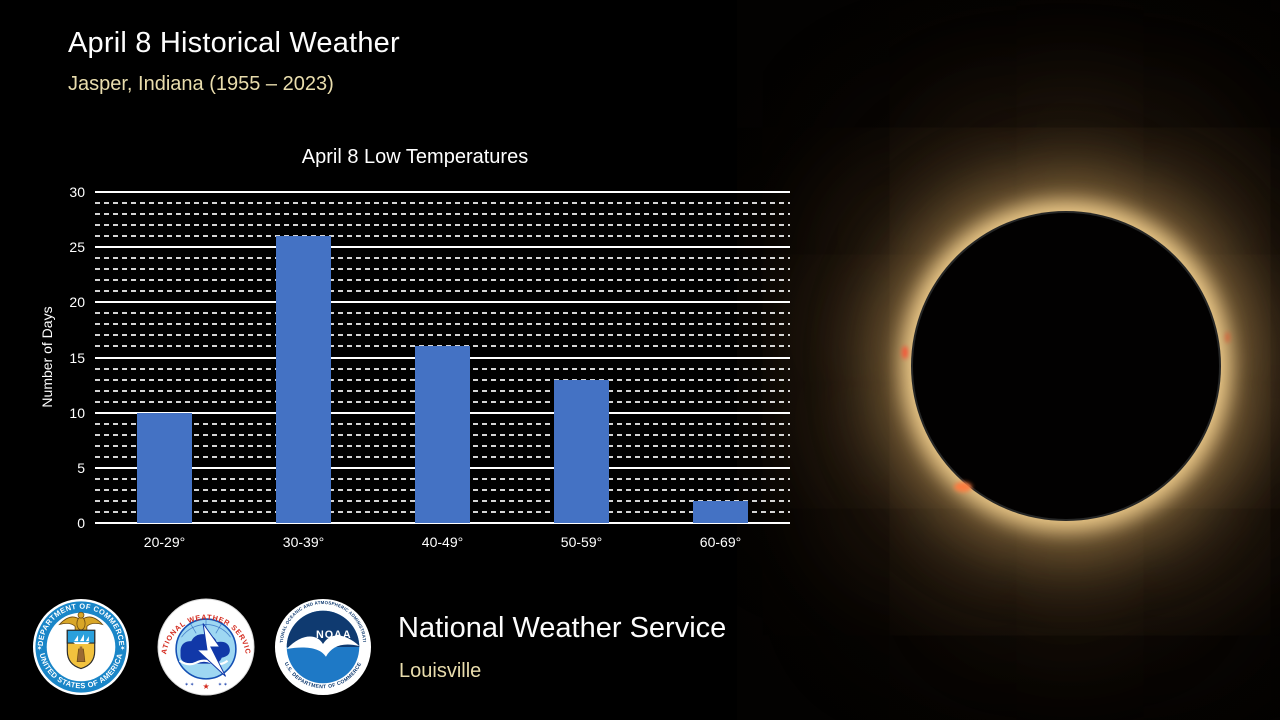 The height and width of the screenshot is (720, 1280). I want to click on x-tick-label: 40-49°, so click(442, 542).